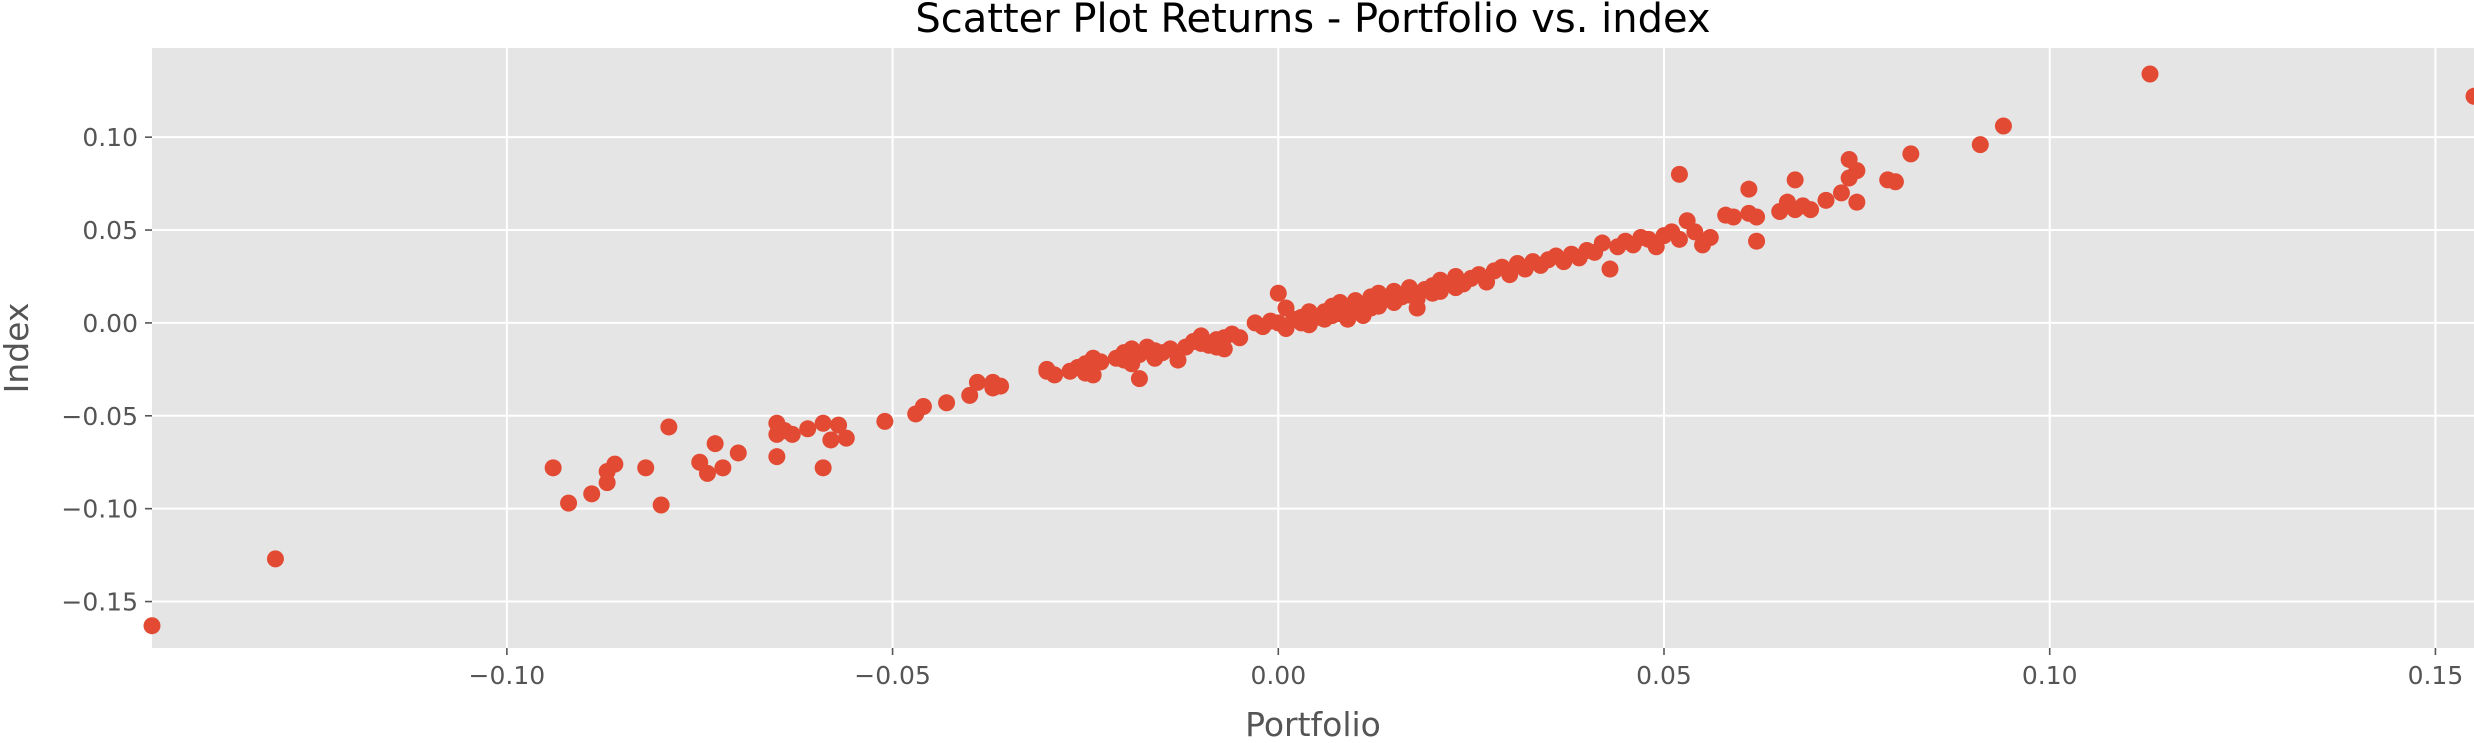  Describe the element at coordinates (2050, 675) in the screenshot. I see `x-tick-label: 0.10` at that location.